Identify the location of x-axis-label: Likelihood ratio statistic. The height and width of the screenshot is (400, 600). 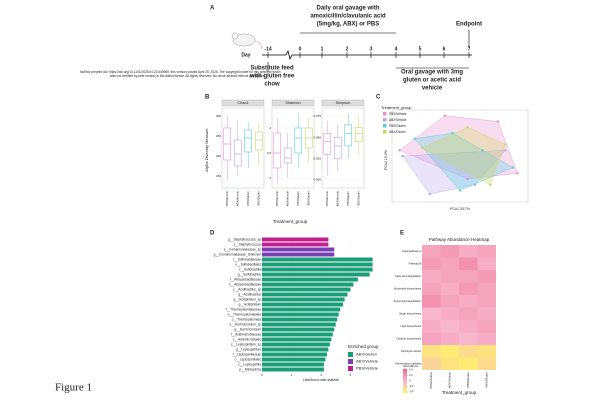
(321, 380).